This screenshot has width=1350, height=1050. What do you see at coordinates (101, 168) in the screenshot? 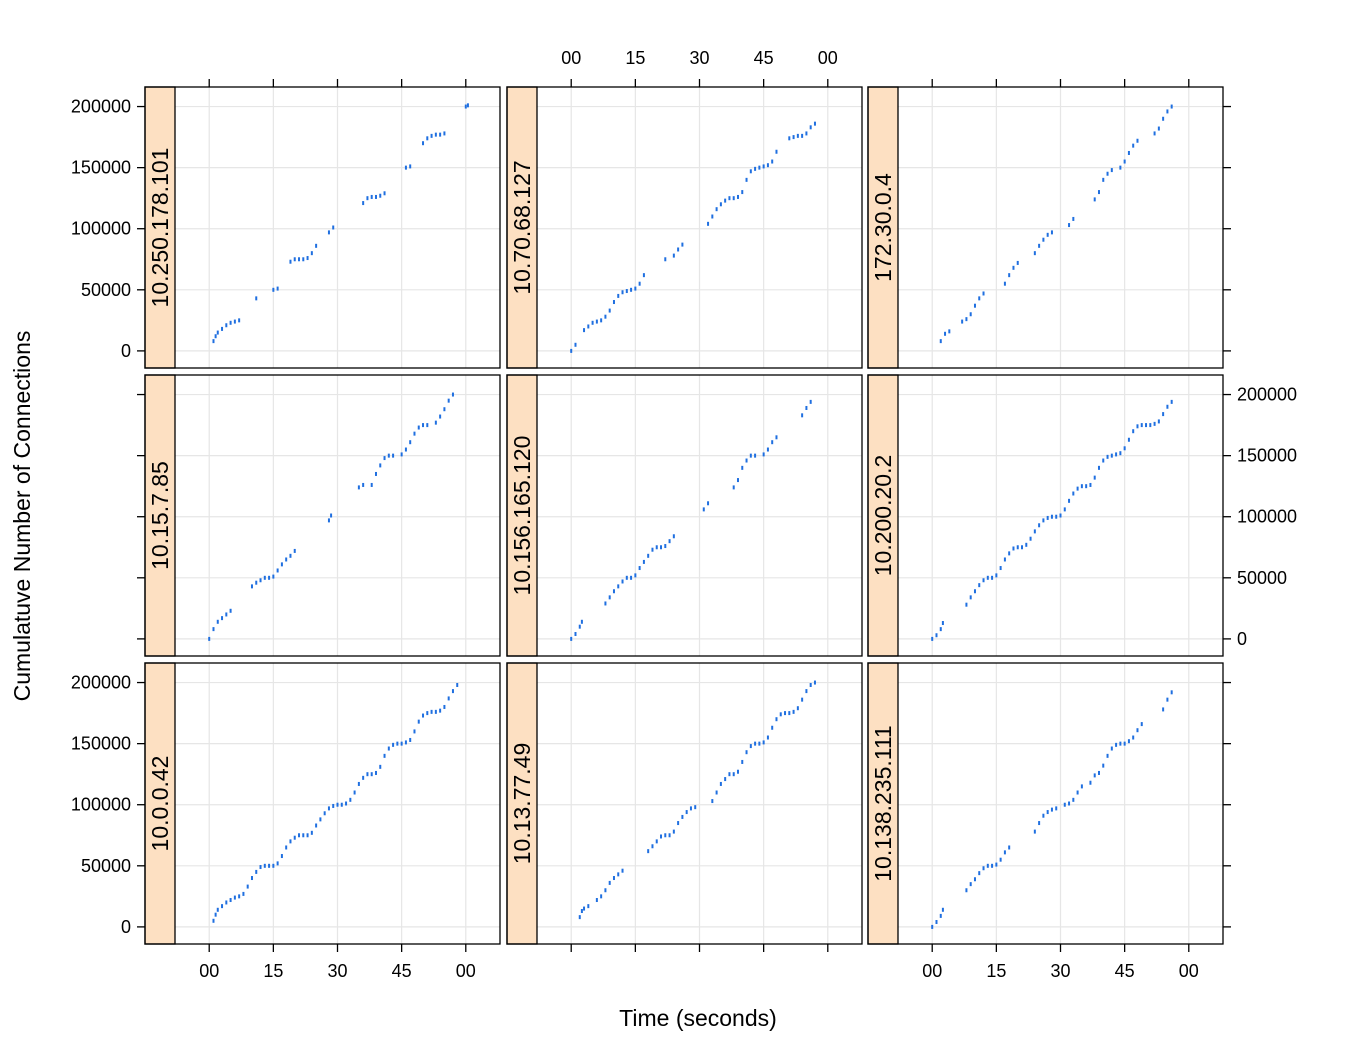
I see `y-tick-label-left: 150000` at bounding box center [101, 168].